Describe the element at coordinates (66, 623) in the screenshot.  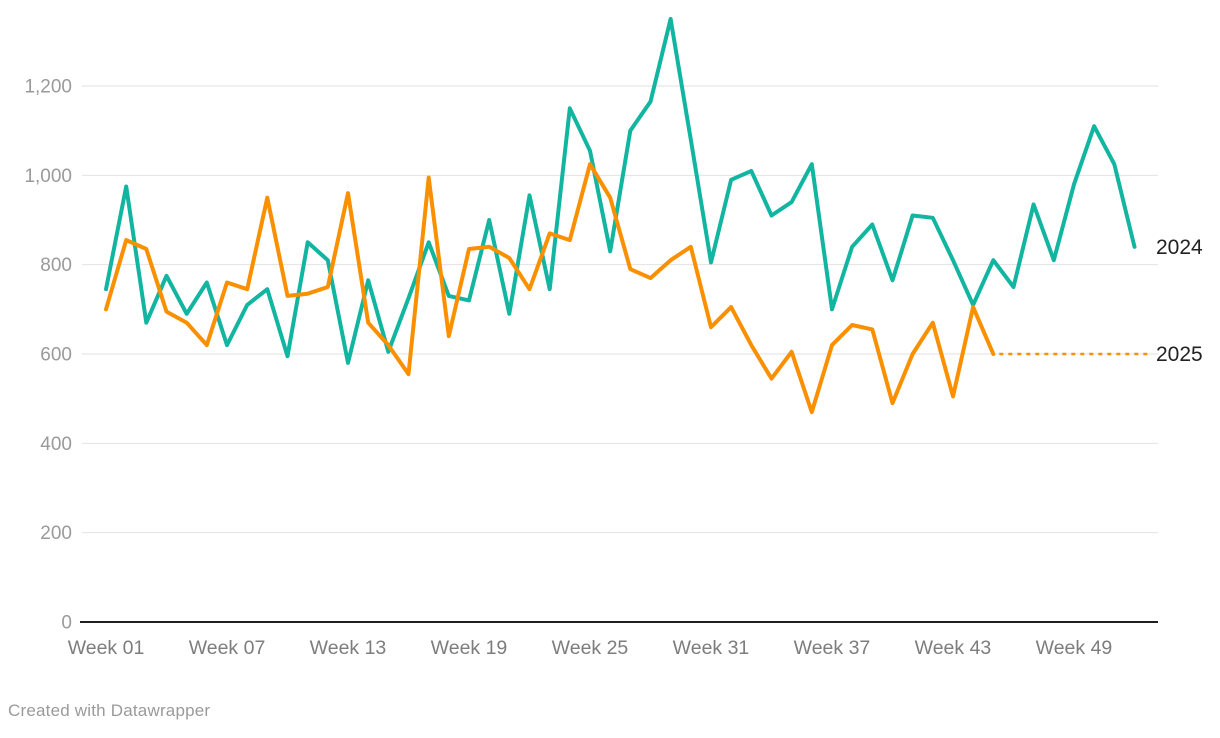
I see `y-axis-tick-label: 0` at that location.